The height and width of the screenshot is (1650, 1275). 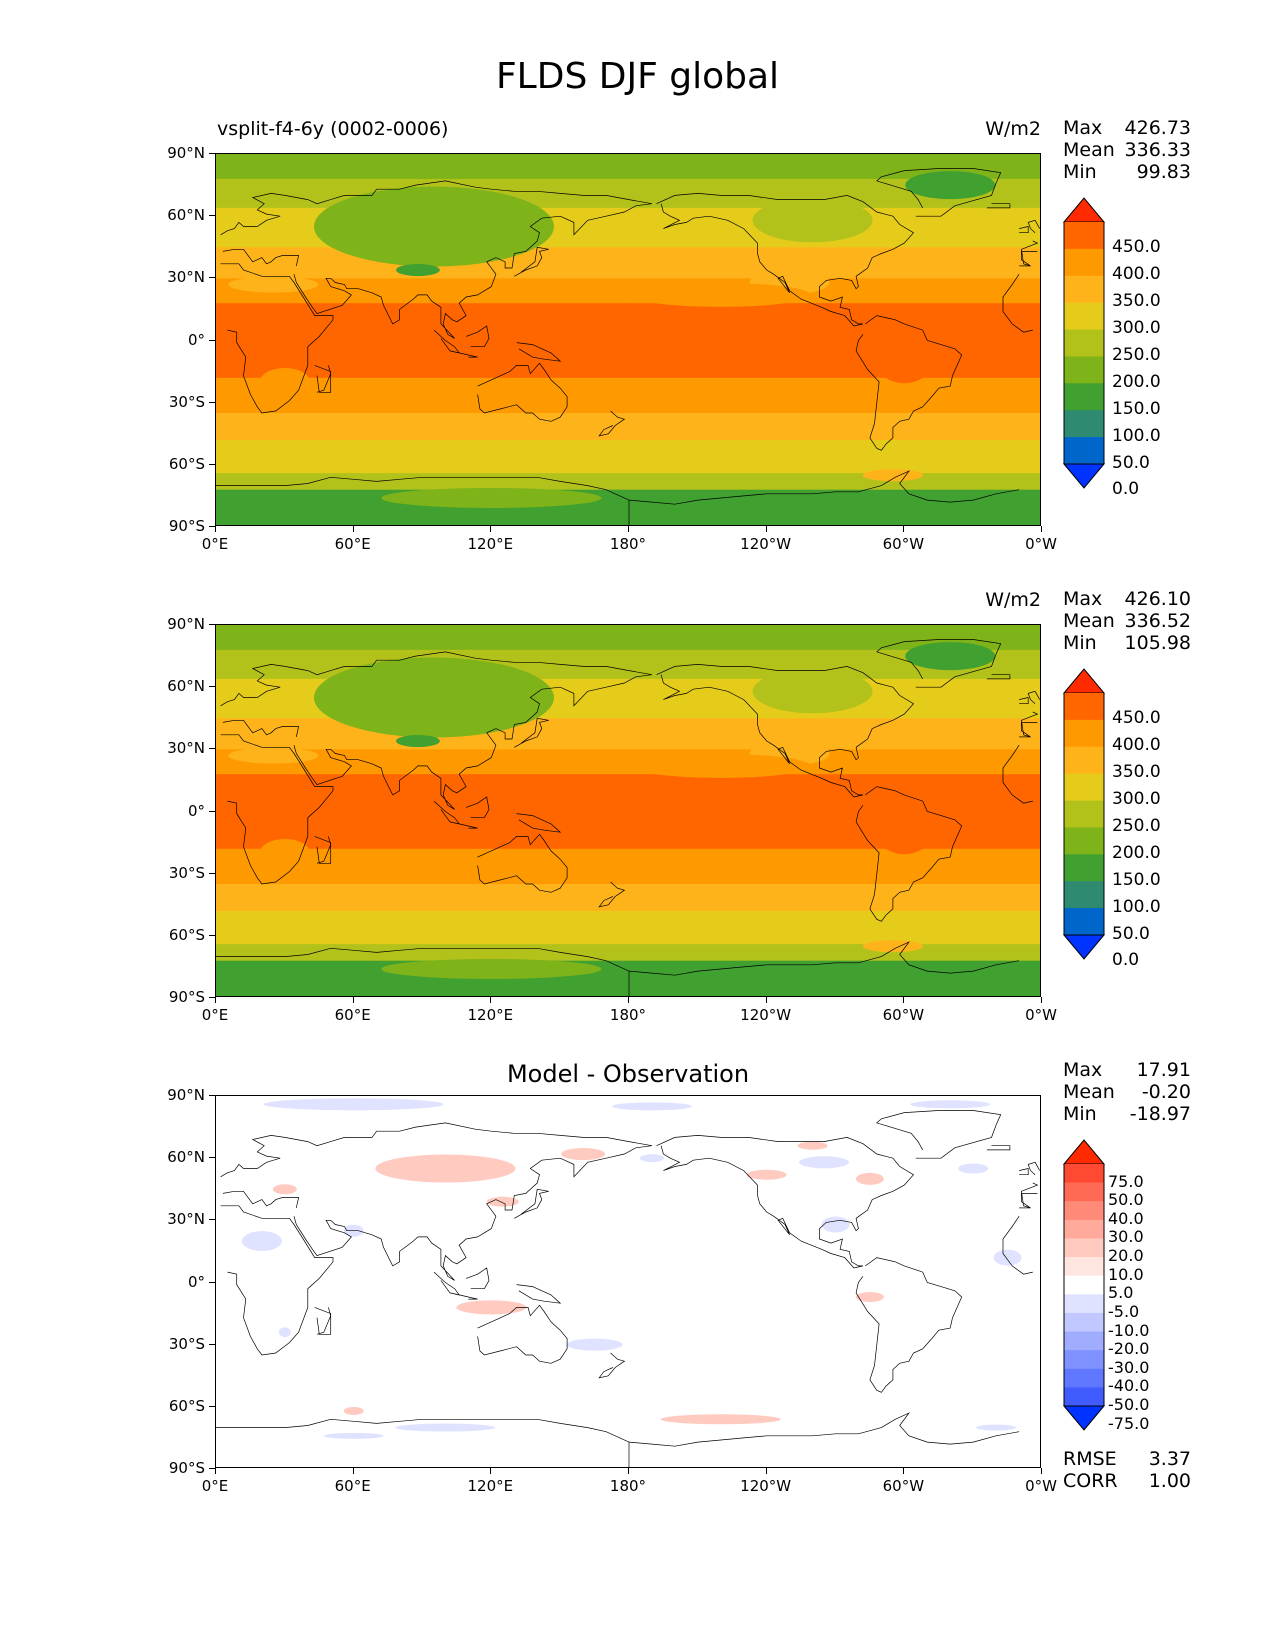 I want to click on case-name: vsplit-f4-6y (0002-0006), so click(x=333, y=129).